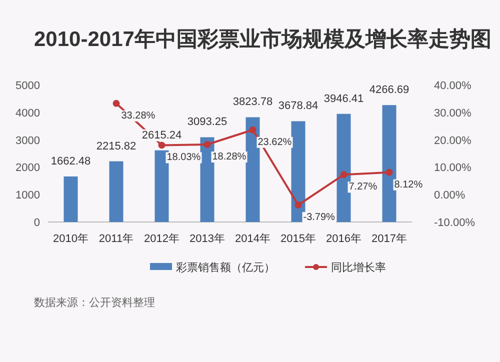  I want to click on data-label: 3823.78, so click(252, 102).